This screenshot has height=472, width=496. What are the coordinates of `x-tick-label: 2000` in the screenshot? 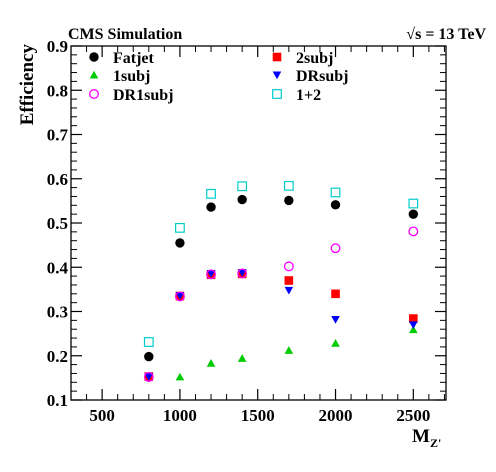 It's located at (336, 415).